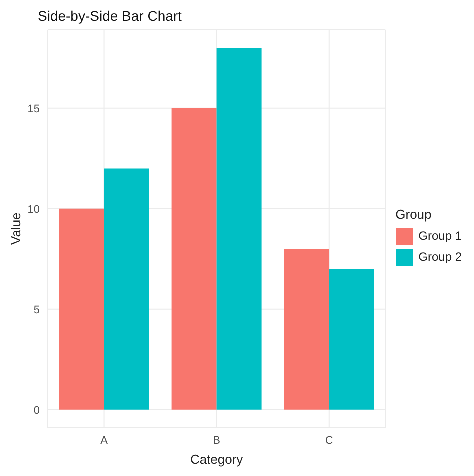  What do you see at coordinates (216, 440) in the screenshot?
I see `x-tick-label: B` at bounding box center [216, 440].